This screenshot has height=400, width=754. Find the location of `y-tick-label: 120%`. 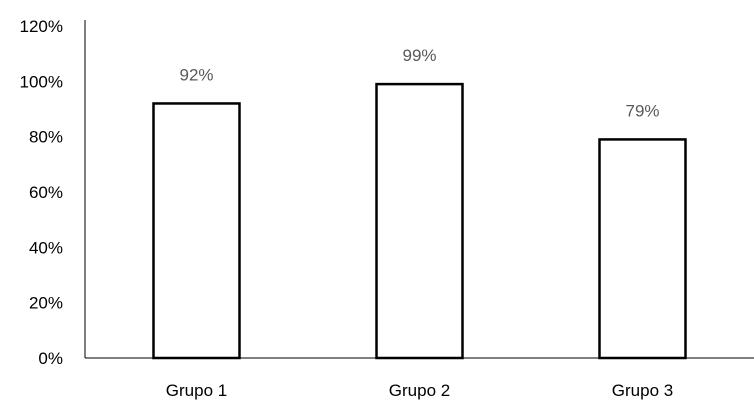

y-tick-label: 120% is located at coordinates (41, 26).